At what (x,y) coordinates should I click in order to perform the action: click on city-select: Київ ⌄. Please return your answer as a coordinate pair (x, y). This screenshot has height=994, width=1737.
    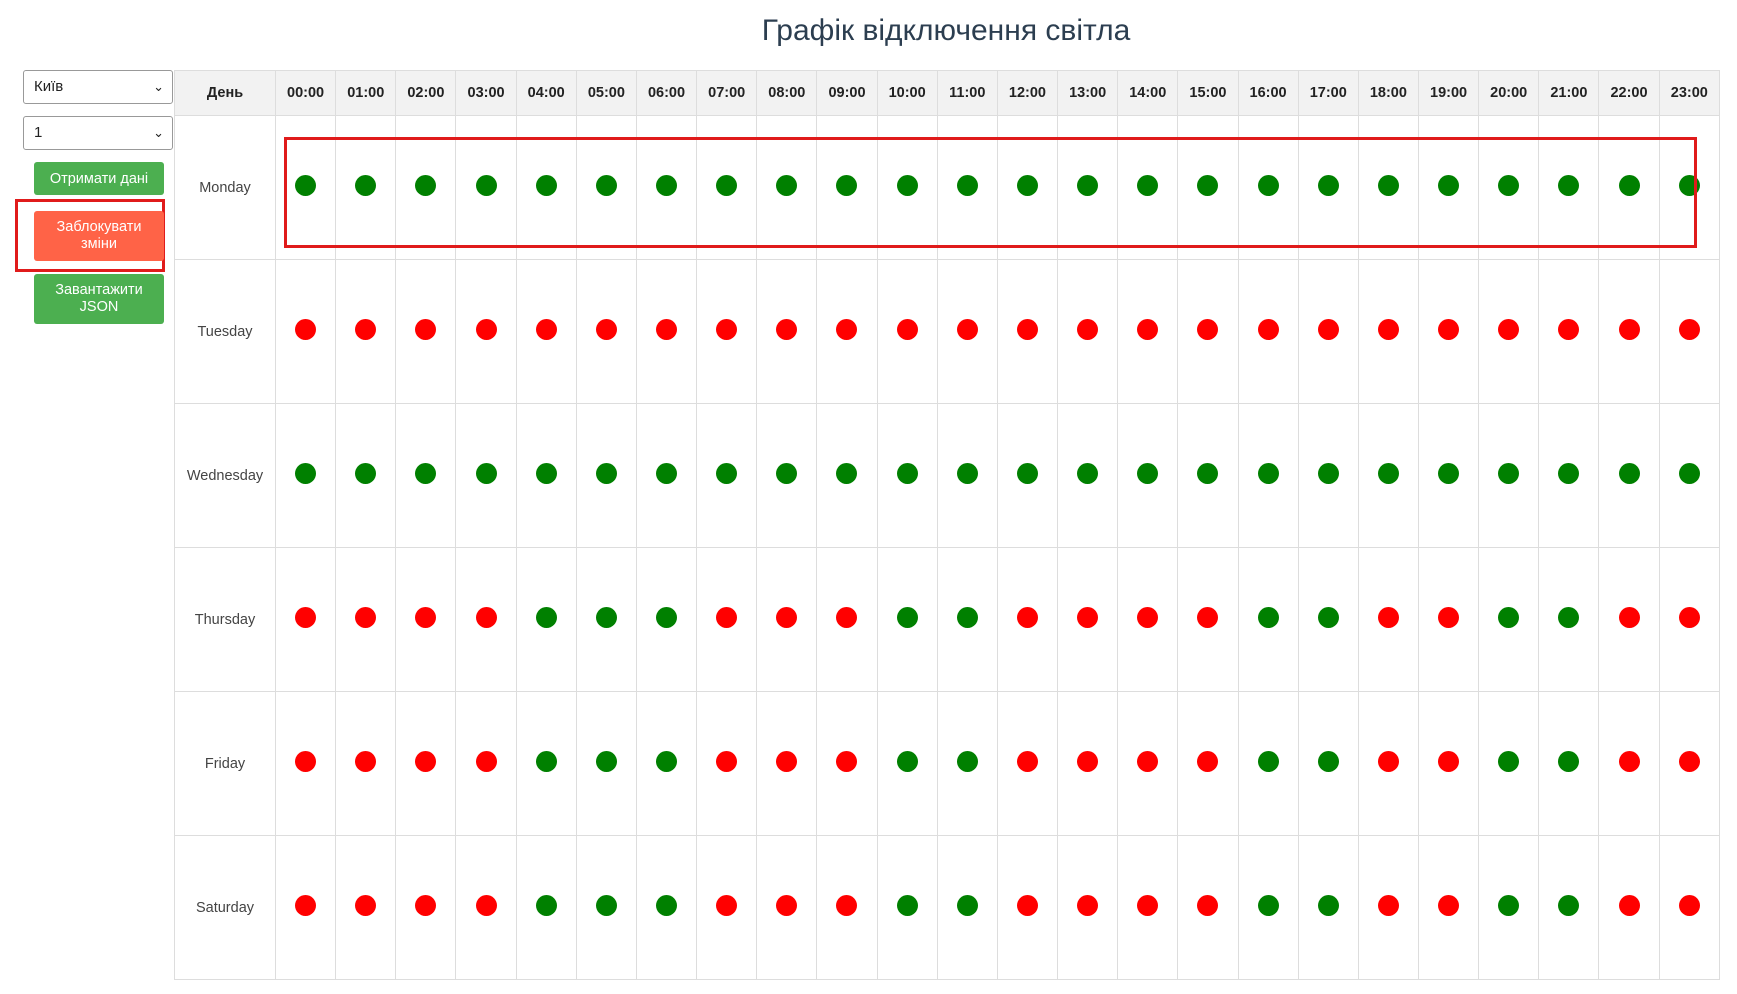
    Looking at the image, I should click on (98, 87).